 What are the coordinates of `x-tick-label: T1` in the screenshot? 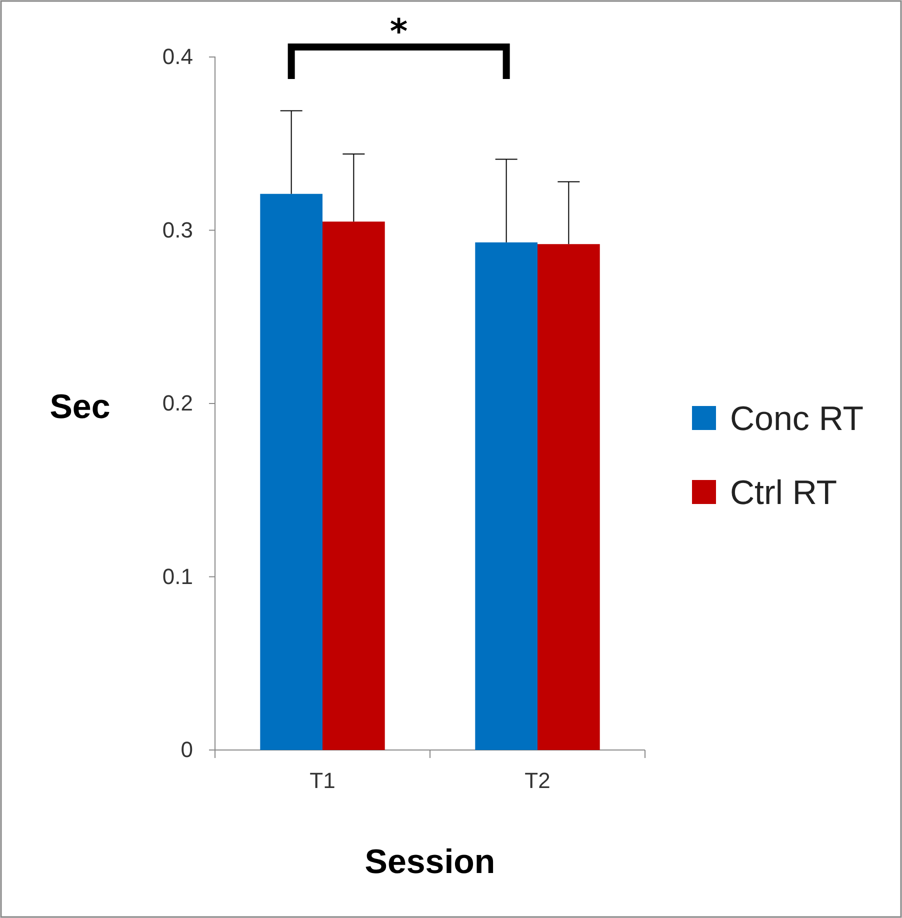 It's located at (323, 781).